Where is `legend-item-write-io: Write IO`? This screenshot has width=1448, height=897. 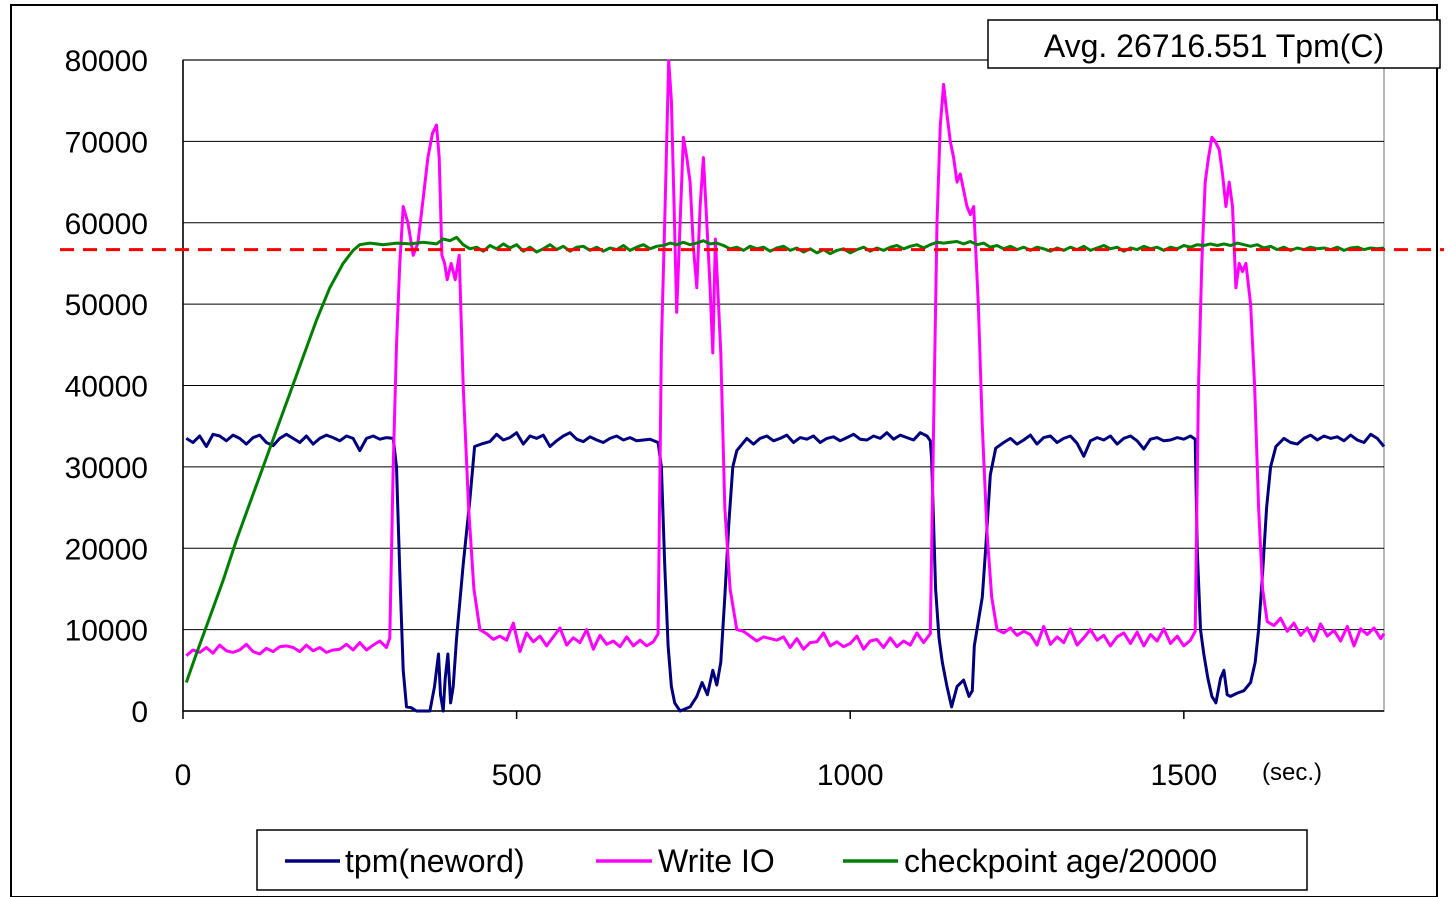
legend-item-write-io: Write IO is located at coordinates (685, 861).